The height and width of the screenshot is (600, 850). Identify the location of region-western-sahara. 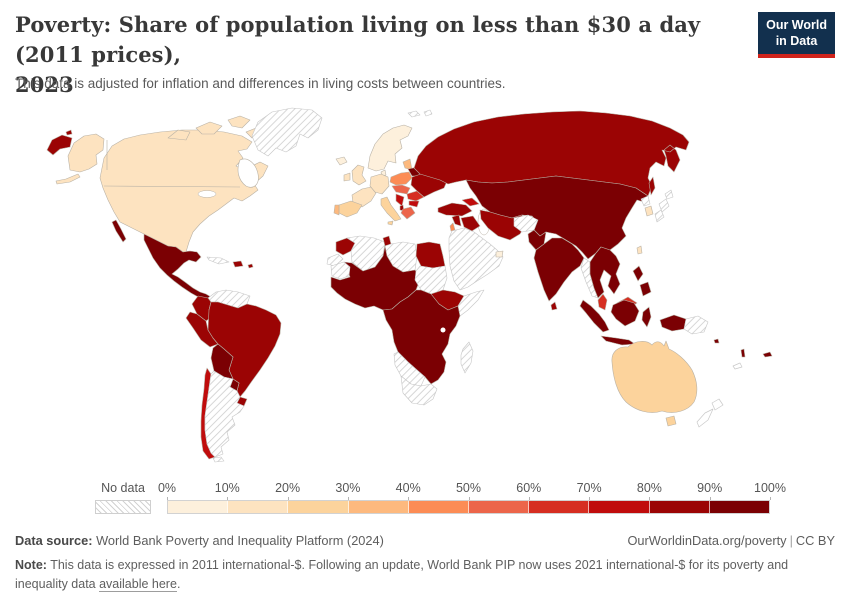
(335, 260).